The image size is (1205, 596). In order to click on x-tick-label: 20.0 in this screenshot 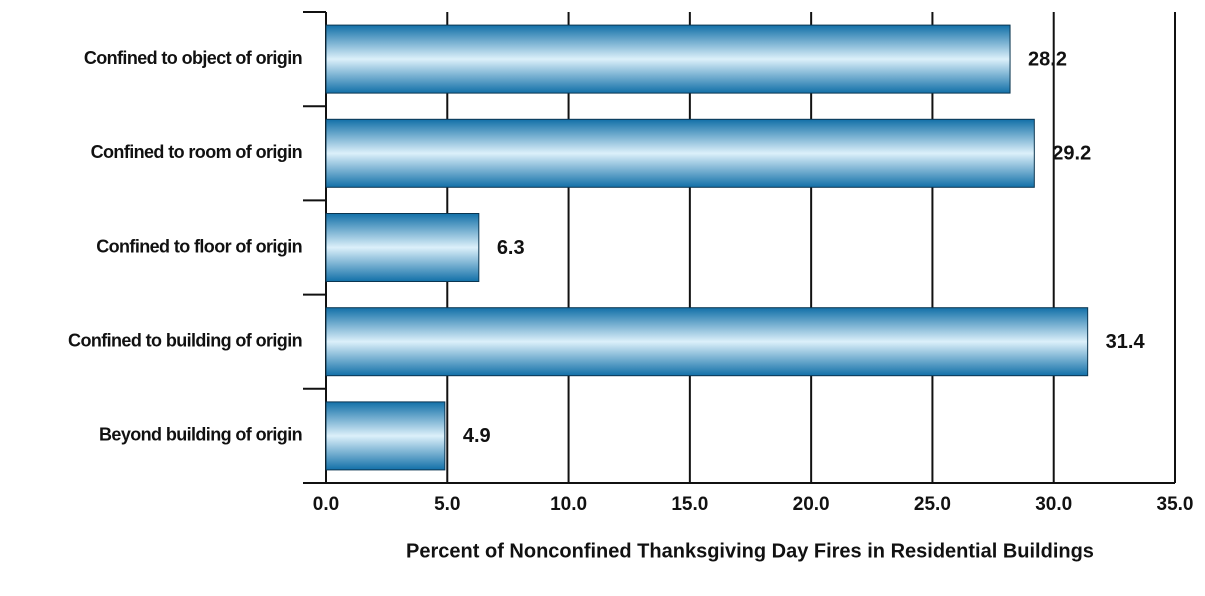, I will do `click(811, 504)`.